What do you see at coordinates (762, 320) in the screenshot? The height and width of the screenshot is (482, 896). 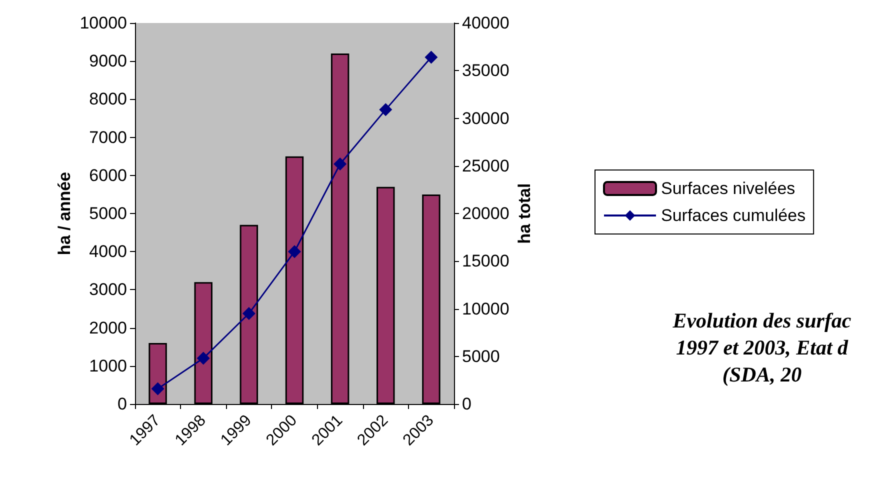 I see `text: Evolution des surfac` at bounding box center [762, 320].